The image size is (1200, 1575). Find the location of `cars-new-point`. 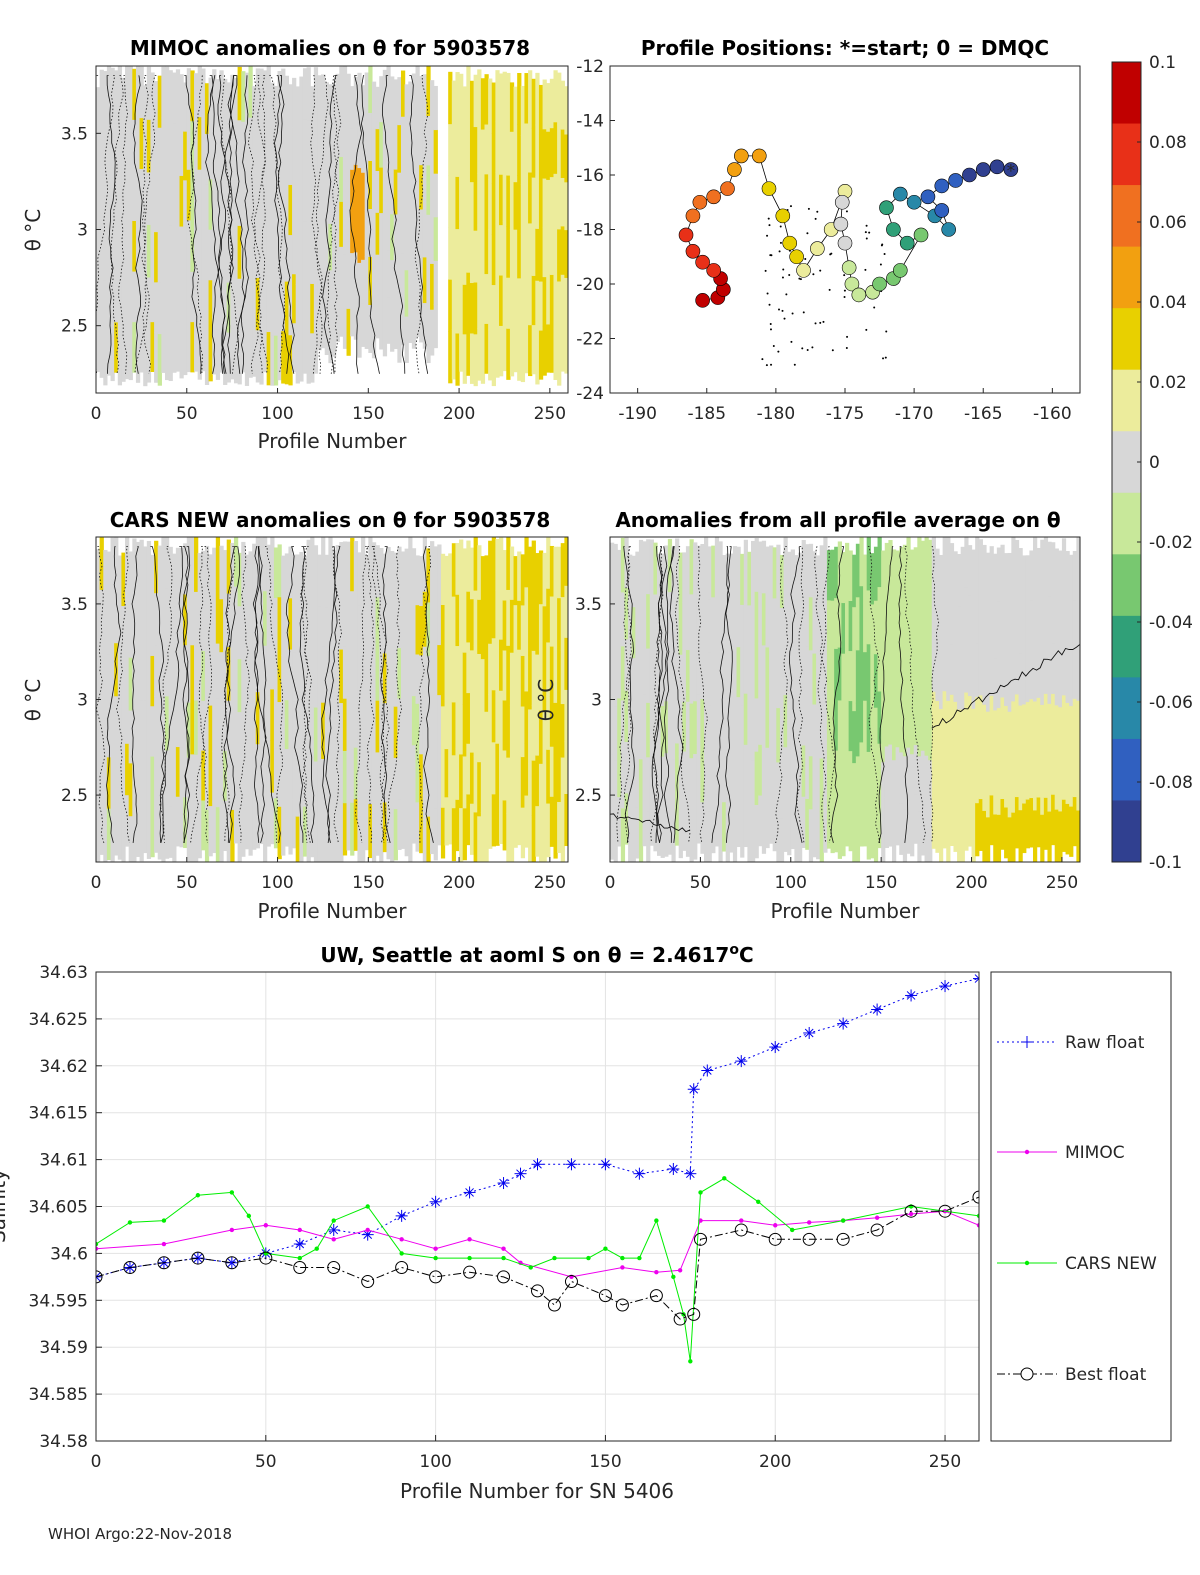

cars-new-point is located at coordinates (97, 1244).